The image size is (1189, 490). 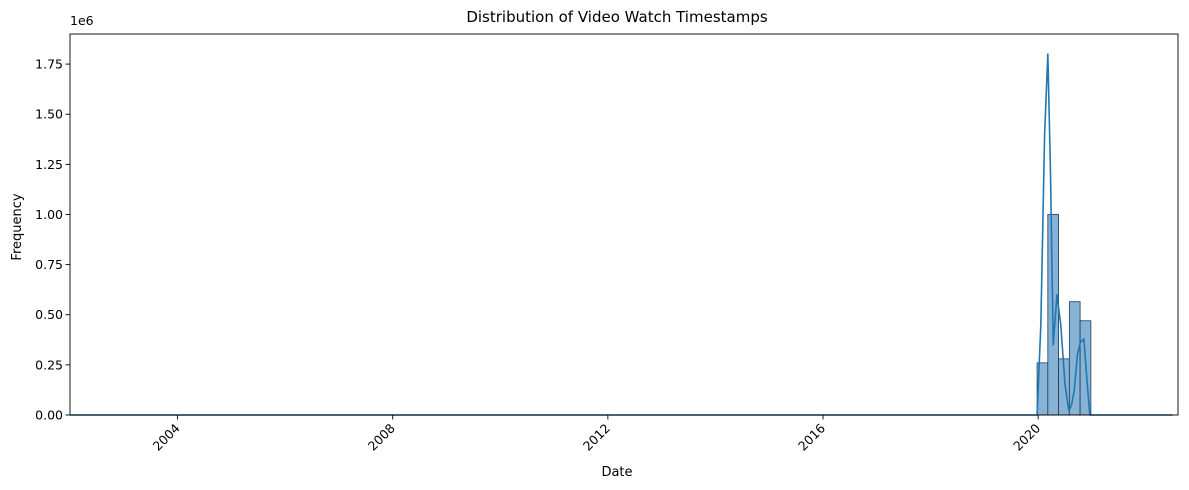 What do you see at coordinates (49, 364) in the screenshot?
I see `y-tick-label: 0.25` at bounding box center [49, 364].